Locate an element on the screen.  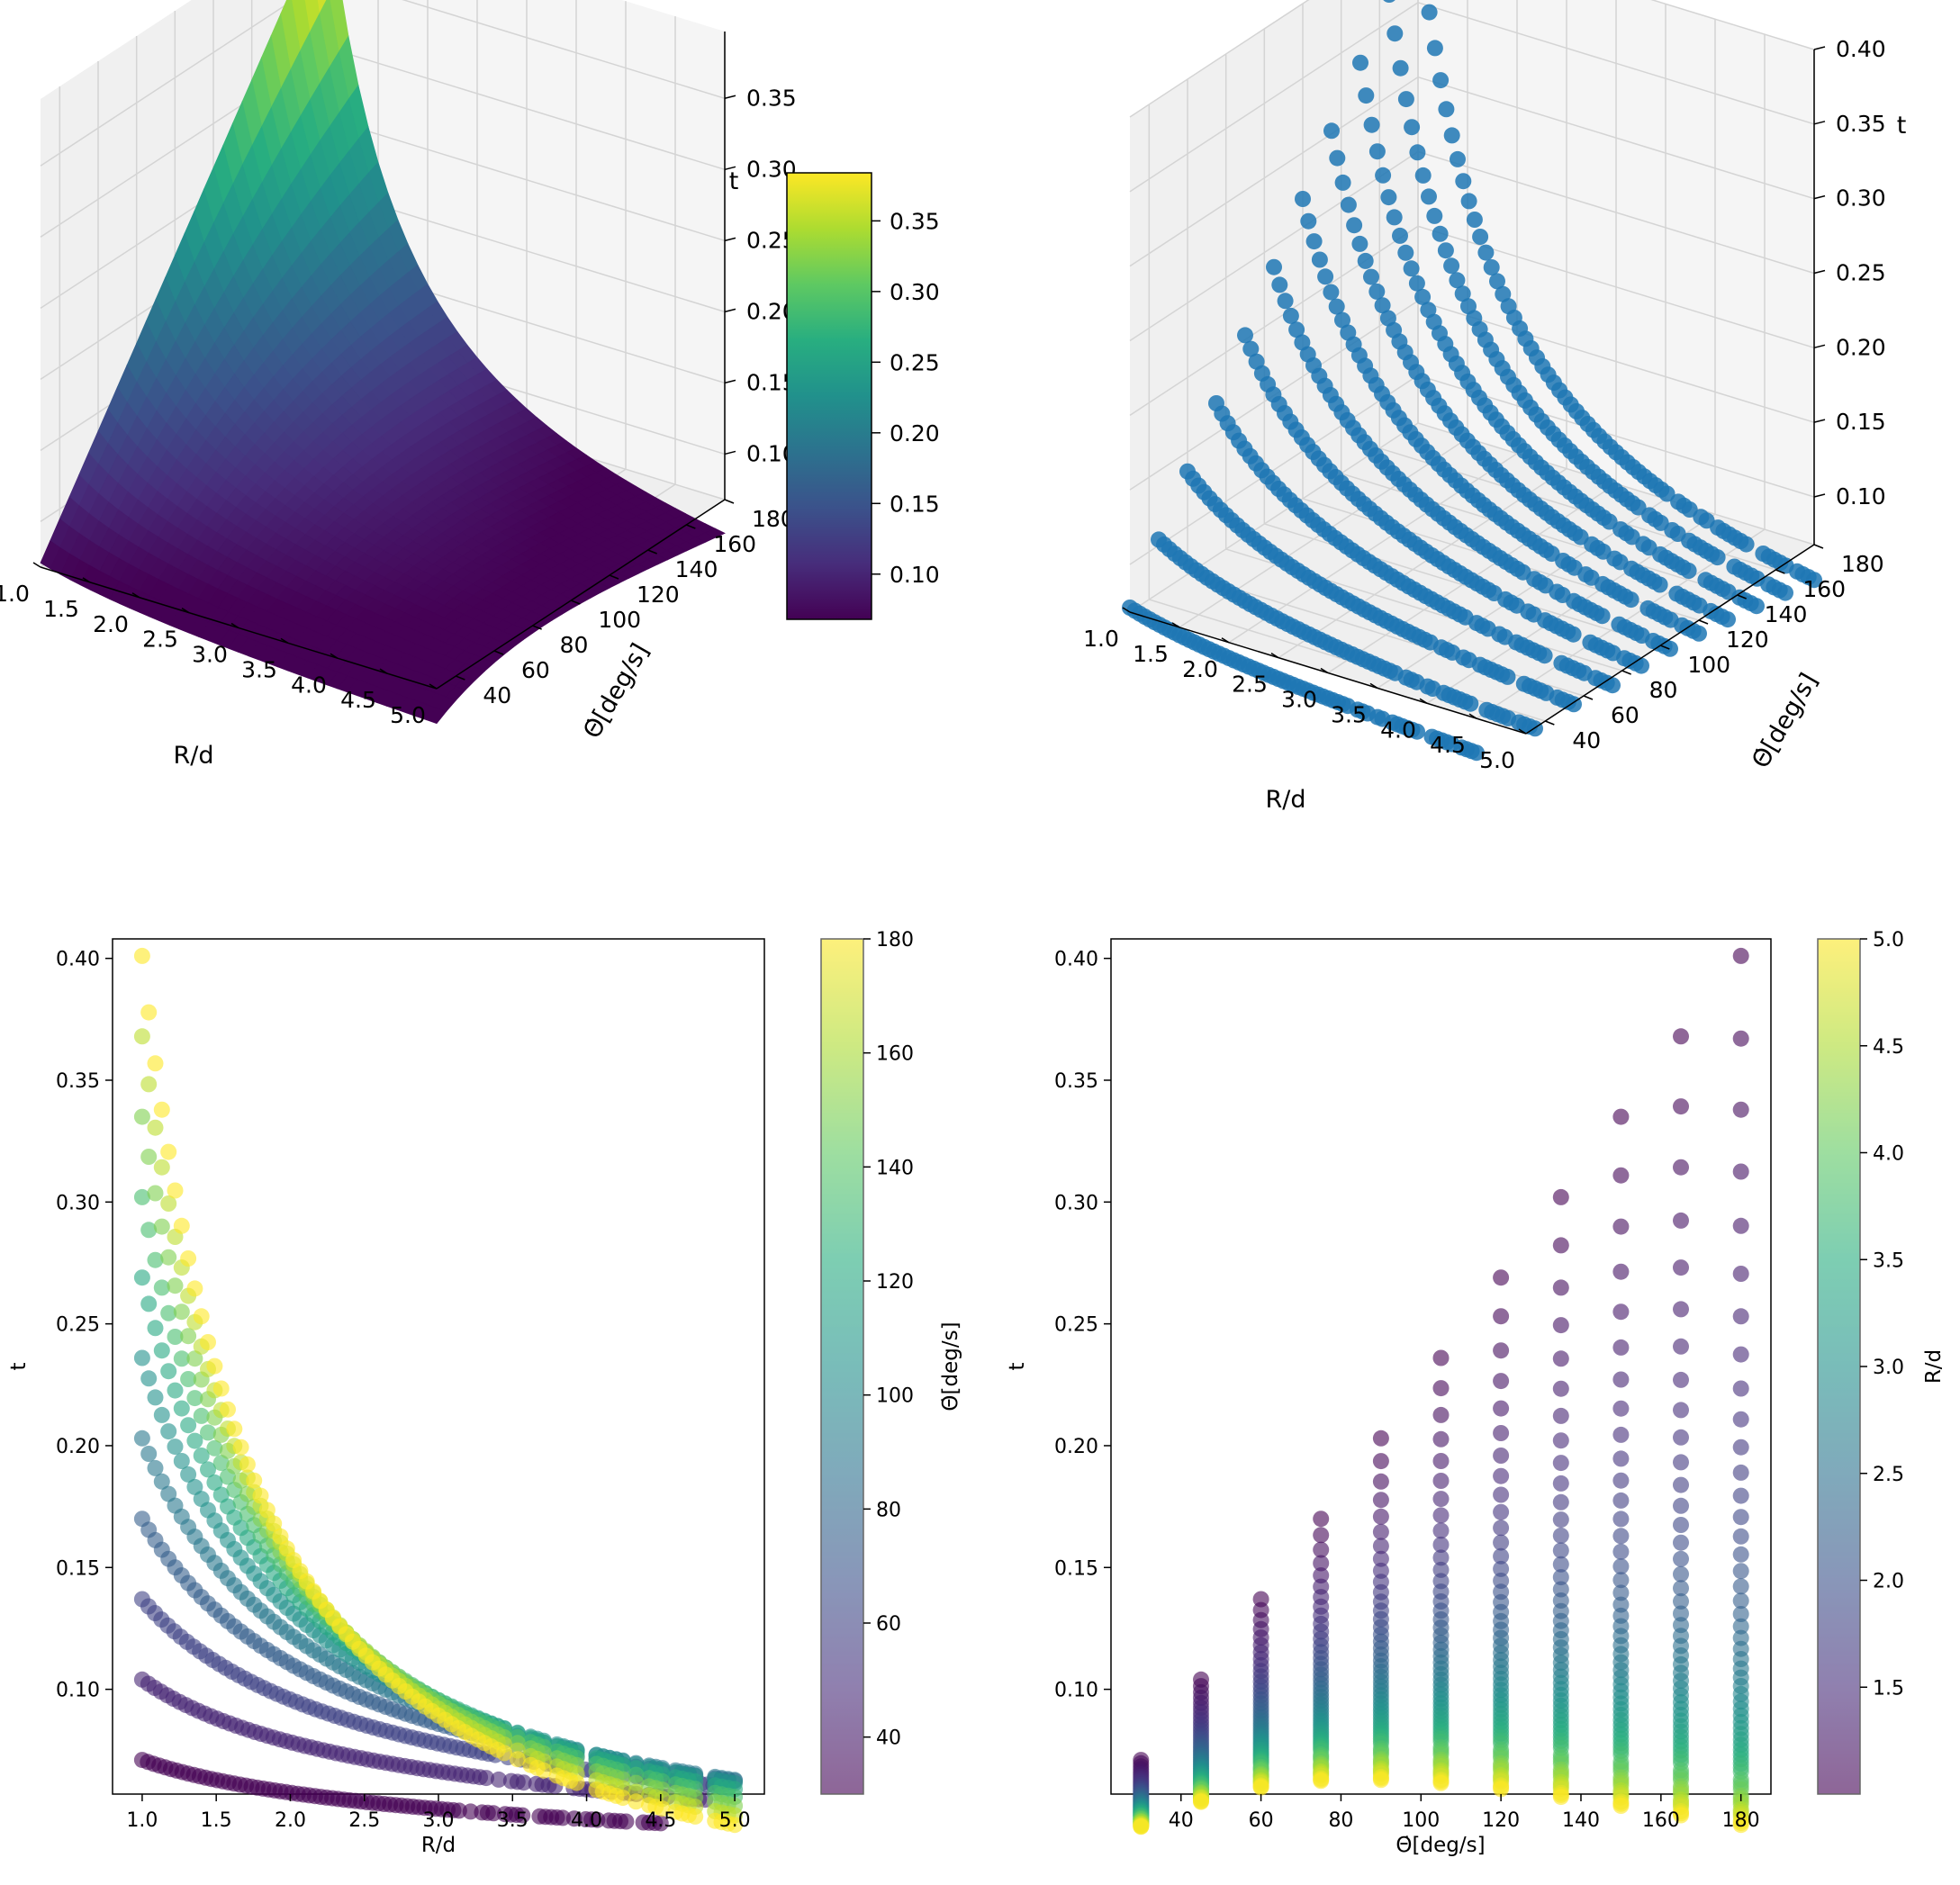
surface-3d-x-tick-label: 2.0 is located at coordinates (111, 624).